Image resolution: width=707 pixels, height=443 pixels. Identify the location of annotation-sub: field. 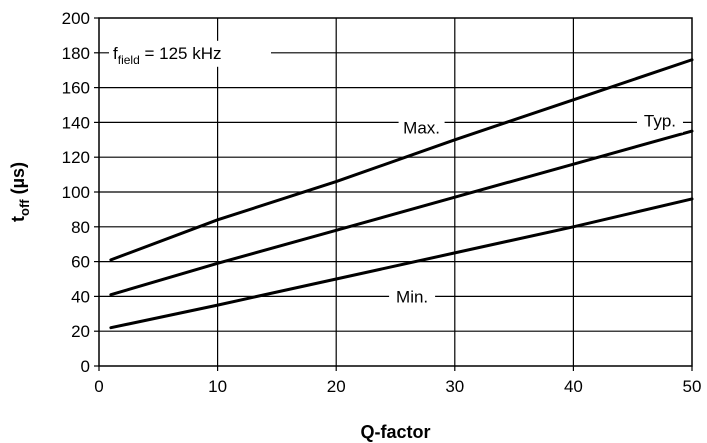
(129, 60).